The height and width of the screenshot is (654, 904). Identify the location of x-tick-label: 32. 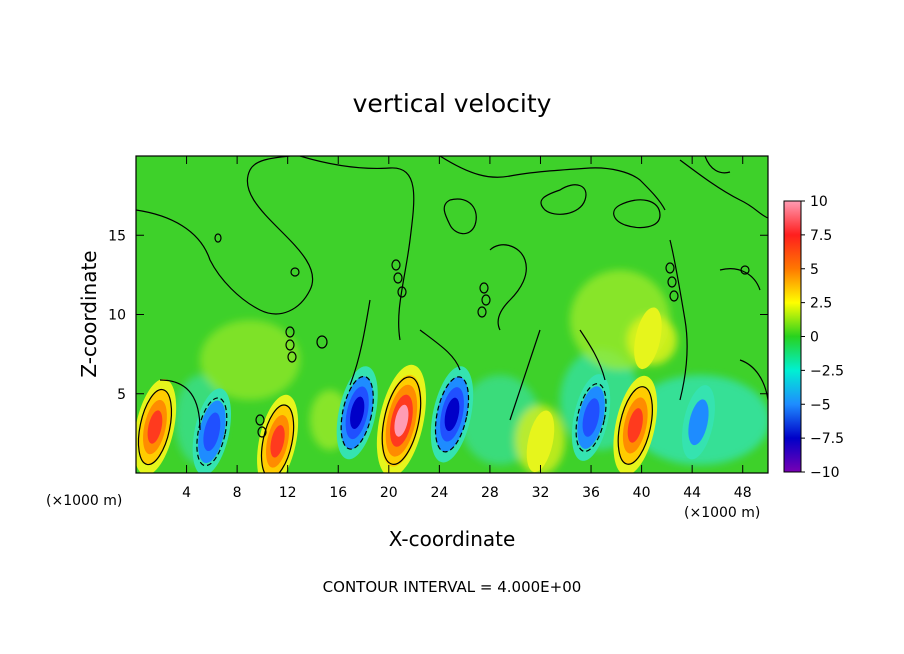
(541, 493).